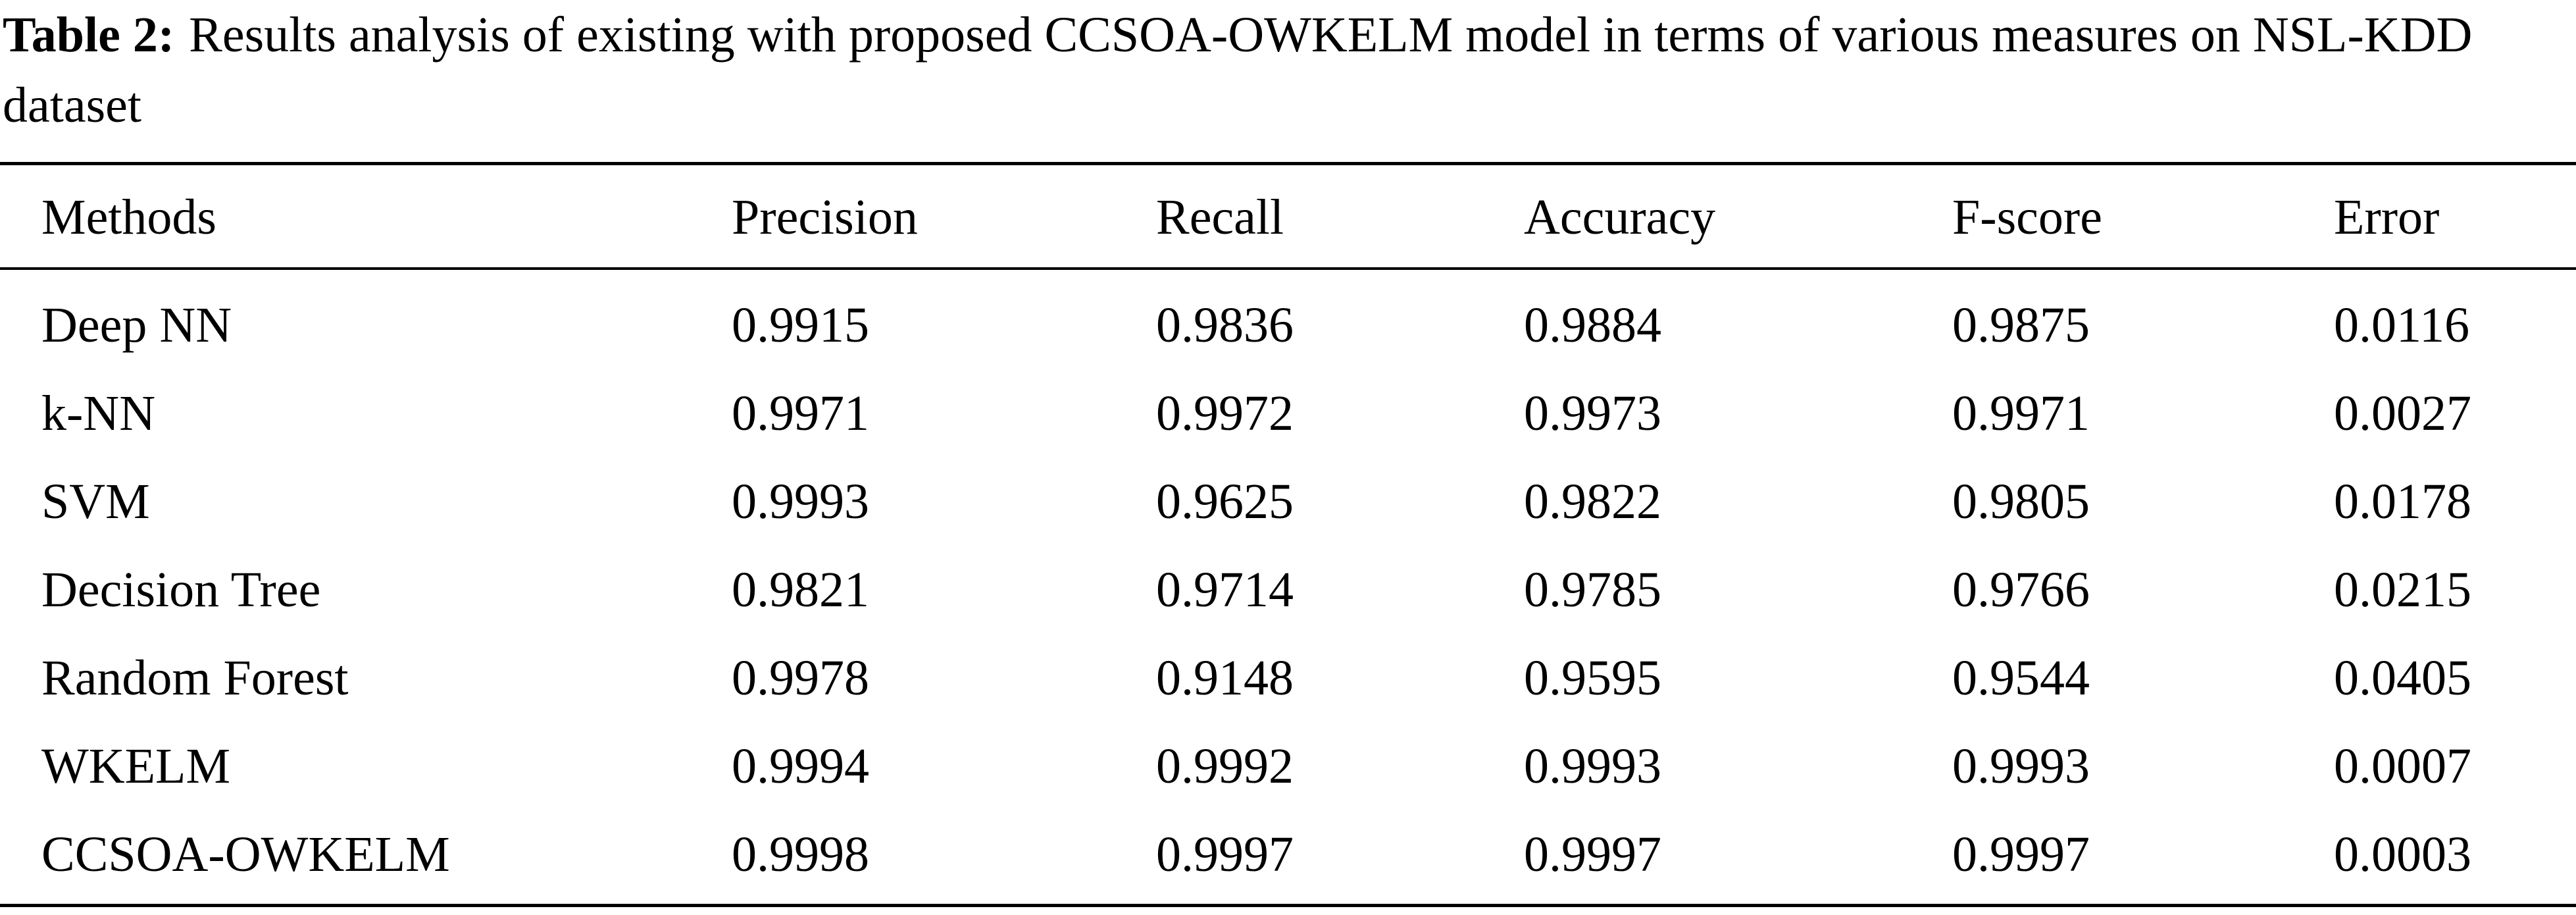 This screenshot has height=915, width=2576. I want to click on cell-error: 0.0003, so click(2402, 854).